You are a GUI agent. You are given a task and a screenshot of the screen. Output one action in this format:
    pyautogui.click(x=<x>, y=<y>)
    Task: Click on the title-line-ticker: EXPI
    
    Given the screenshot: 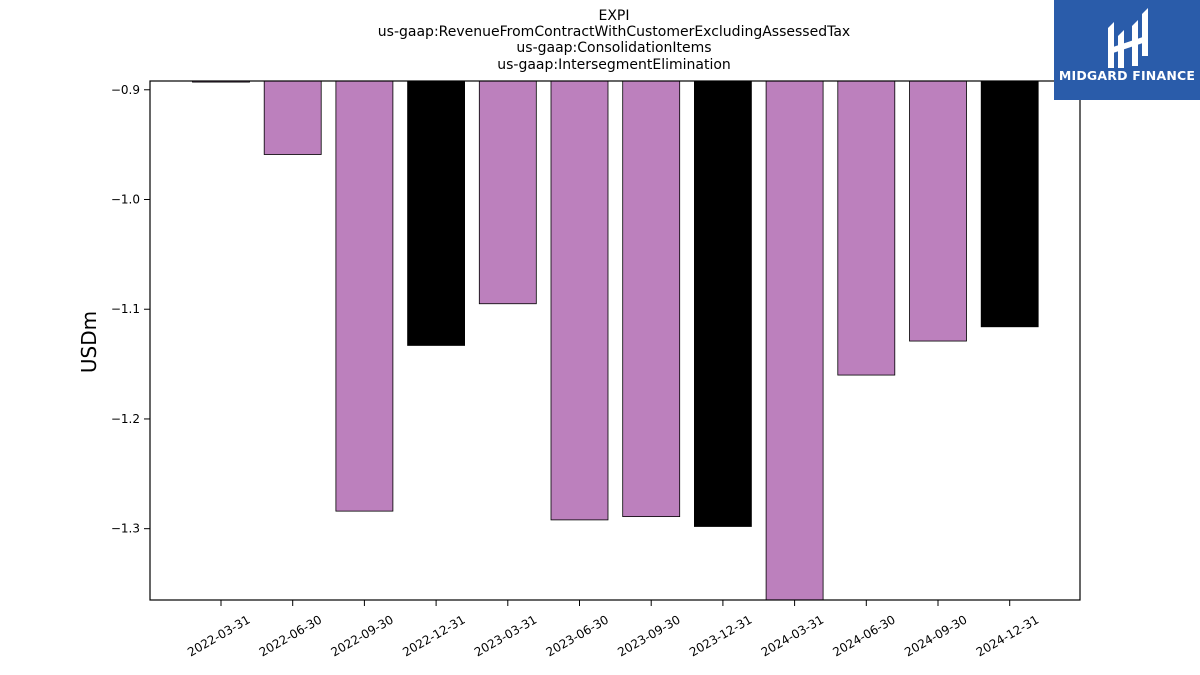 What is the action you would take?
    pyautogui.click(x=613, y=16)
    